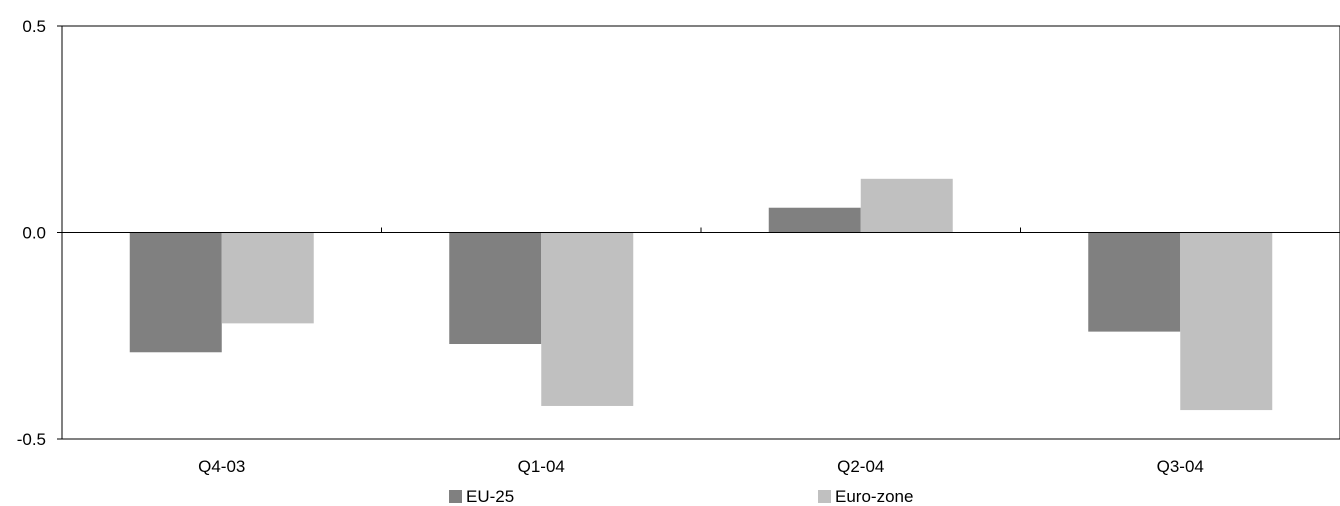  What do you see at coordinates (221, 466) in the screenshot?
I see `category-label: Q4-03` at bounding box center [221, 466].